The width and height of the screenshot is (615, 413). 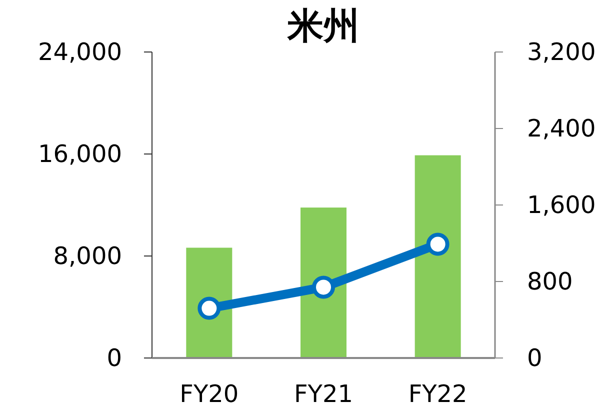 What do you see at coordinates (80, 154) in the screenshot?
I see `y-tick-label: 16,000` at bounding box center [80, 154].